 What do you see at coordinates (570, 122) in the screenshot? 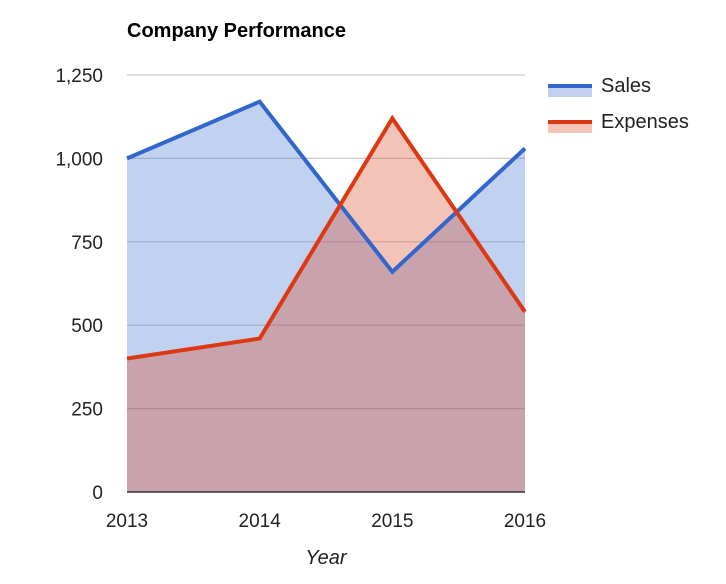
I see `legend-line-expenses` at bounding box center [570, 122].